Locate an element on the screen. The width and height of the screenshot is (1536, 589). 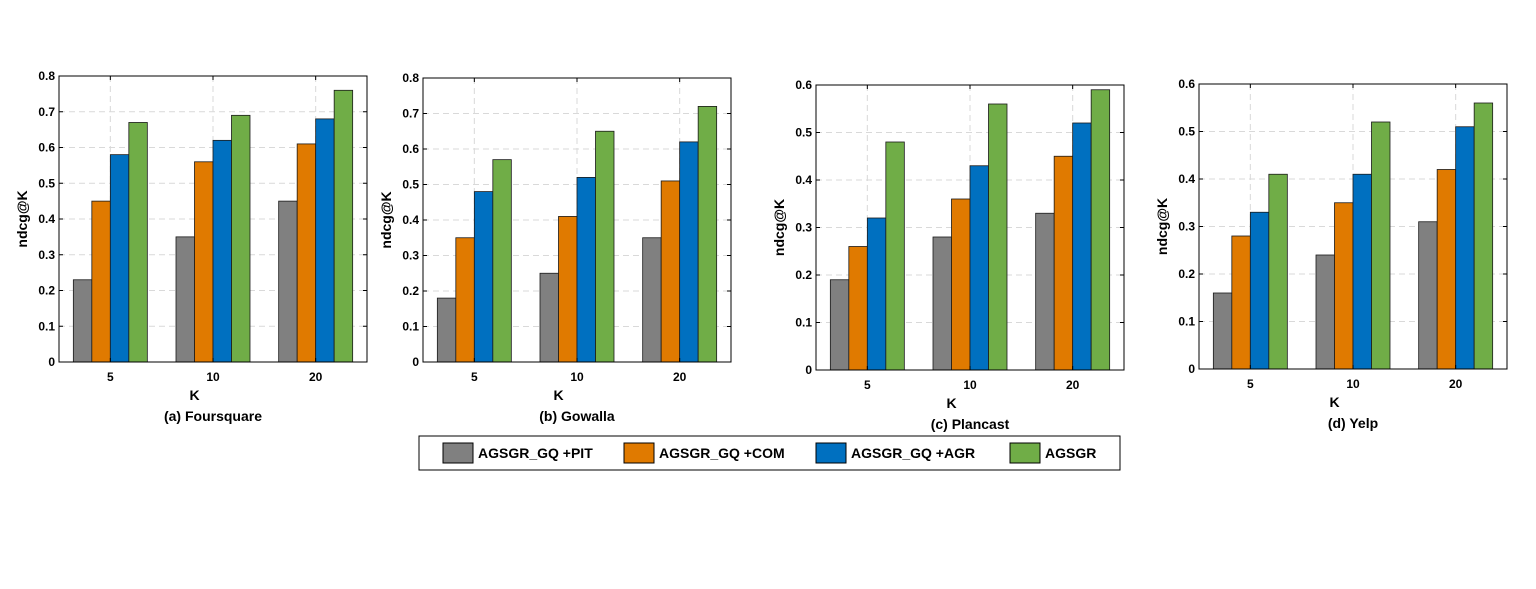
chart-caption: (d) Yelp is located at coordinates (1353, 423).